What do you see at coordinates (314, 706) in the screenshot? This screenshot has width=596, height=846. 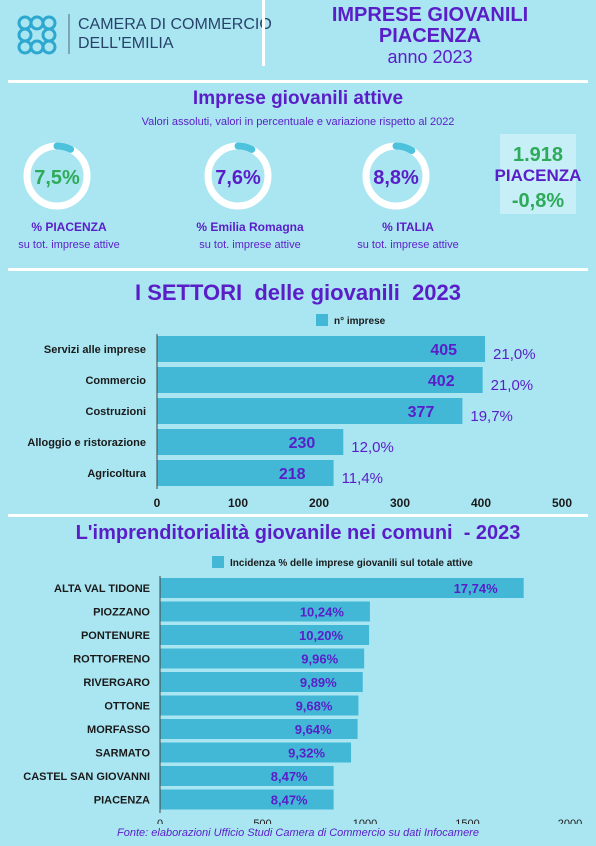 I see `value-label: 9,68%` at bounding box center [314, 706].